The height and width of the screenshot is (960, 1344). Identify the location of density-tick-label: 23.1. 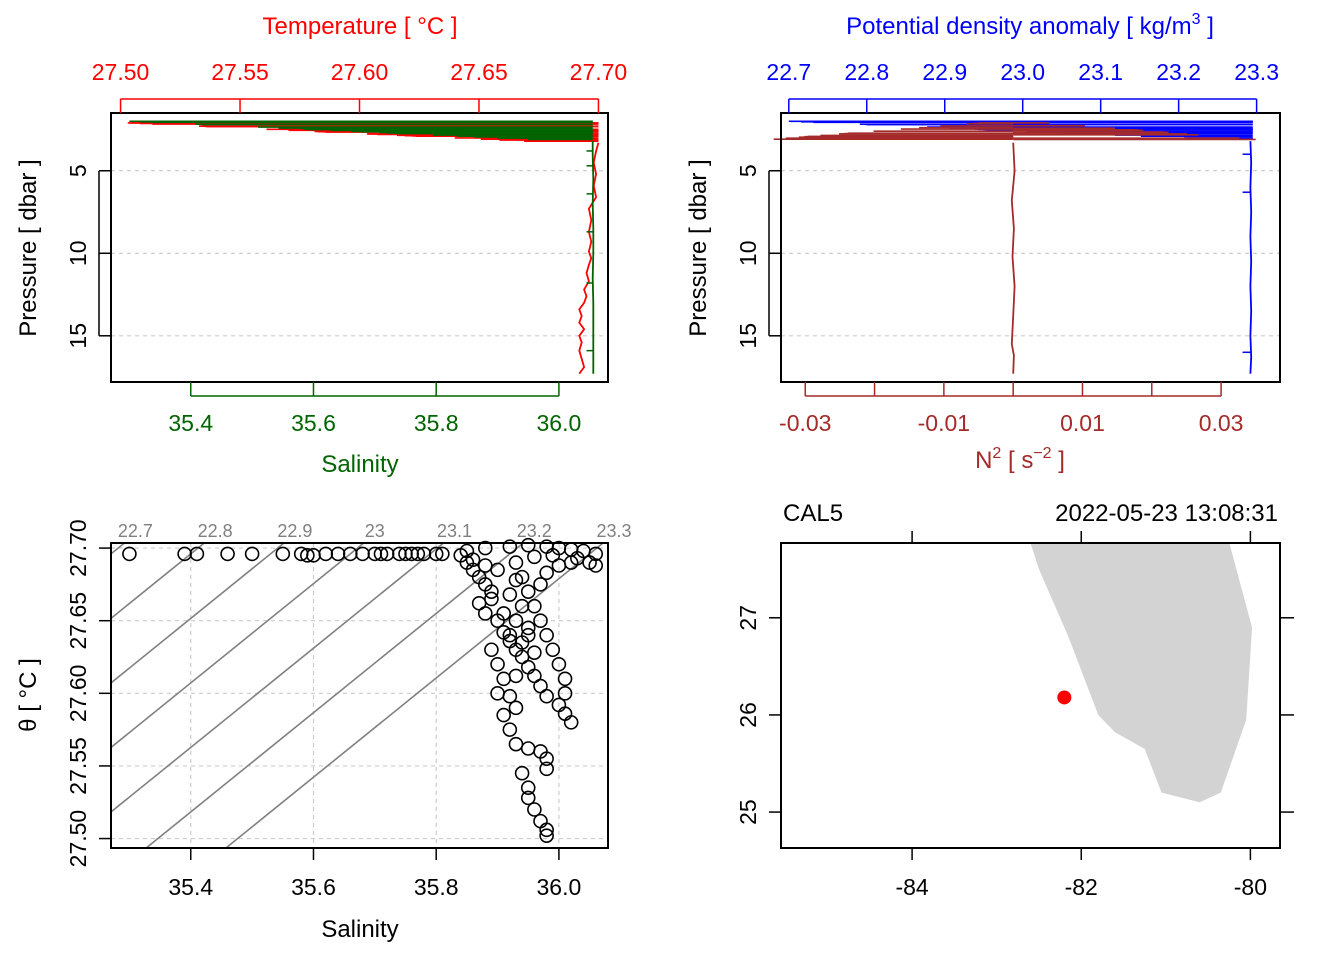
(1100, 72).